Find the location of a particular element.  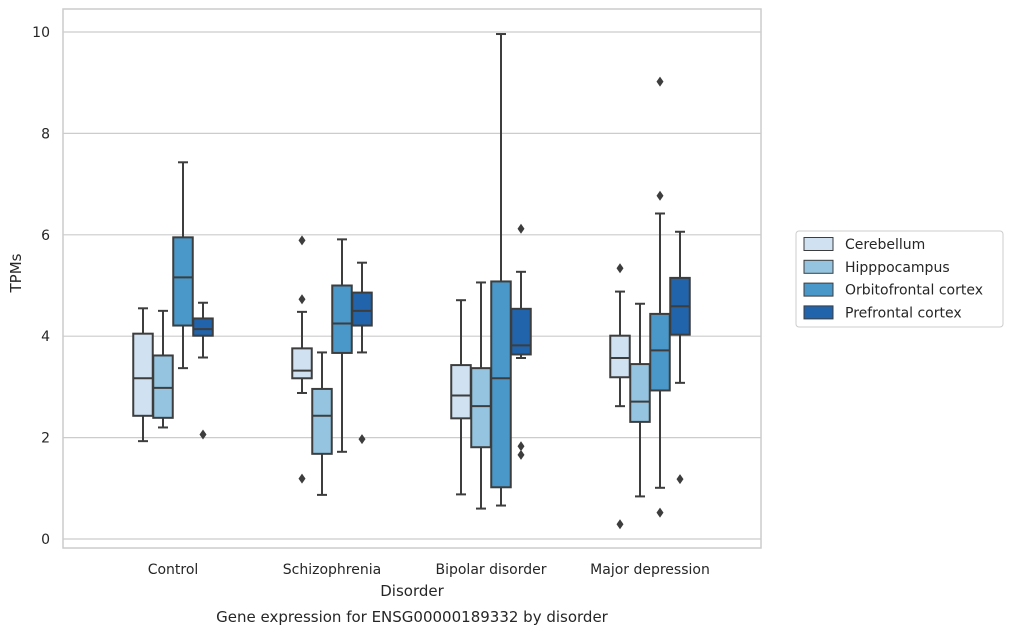

legend-label: Hipppocampus is located at coordinates (897, 268).